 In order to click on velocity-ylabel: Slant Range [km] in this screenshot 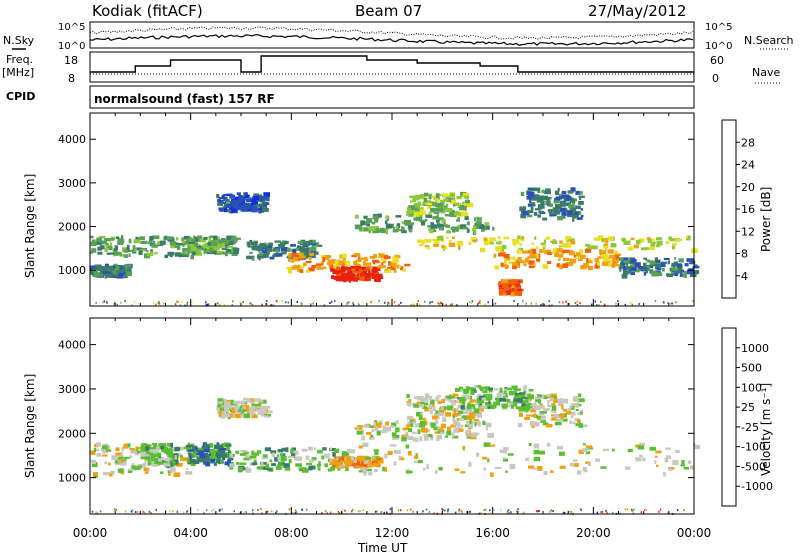, I will do `click(30, 426)`.